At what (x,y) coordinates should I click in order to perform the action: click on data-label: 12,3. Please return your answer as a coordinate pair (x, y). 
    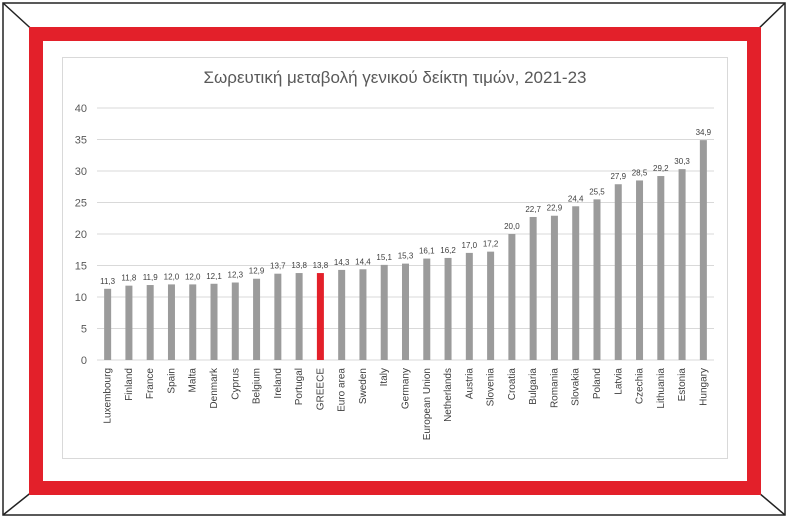
    Looking at the image, I should click on (236, 275).